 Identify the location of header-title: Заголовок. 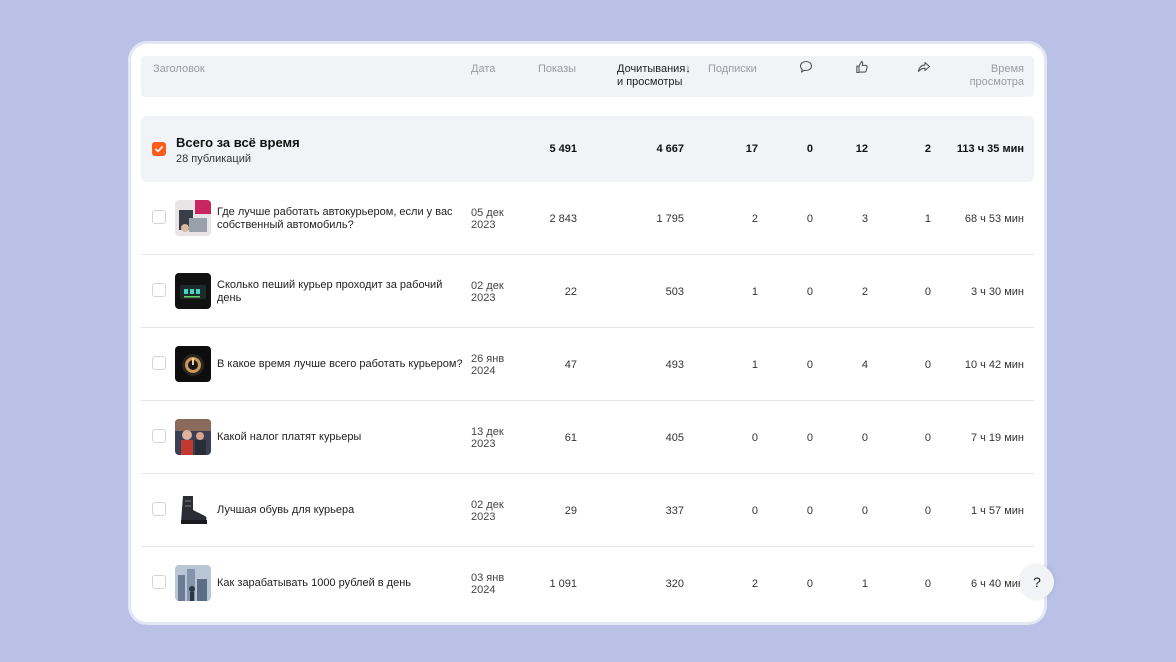
(179, 69).